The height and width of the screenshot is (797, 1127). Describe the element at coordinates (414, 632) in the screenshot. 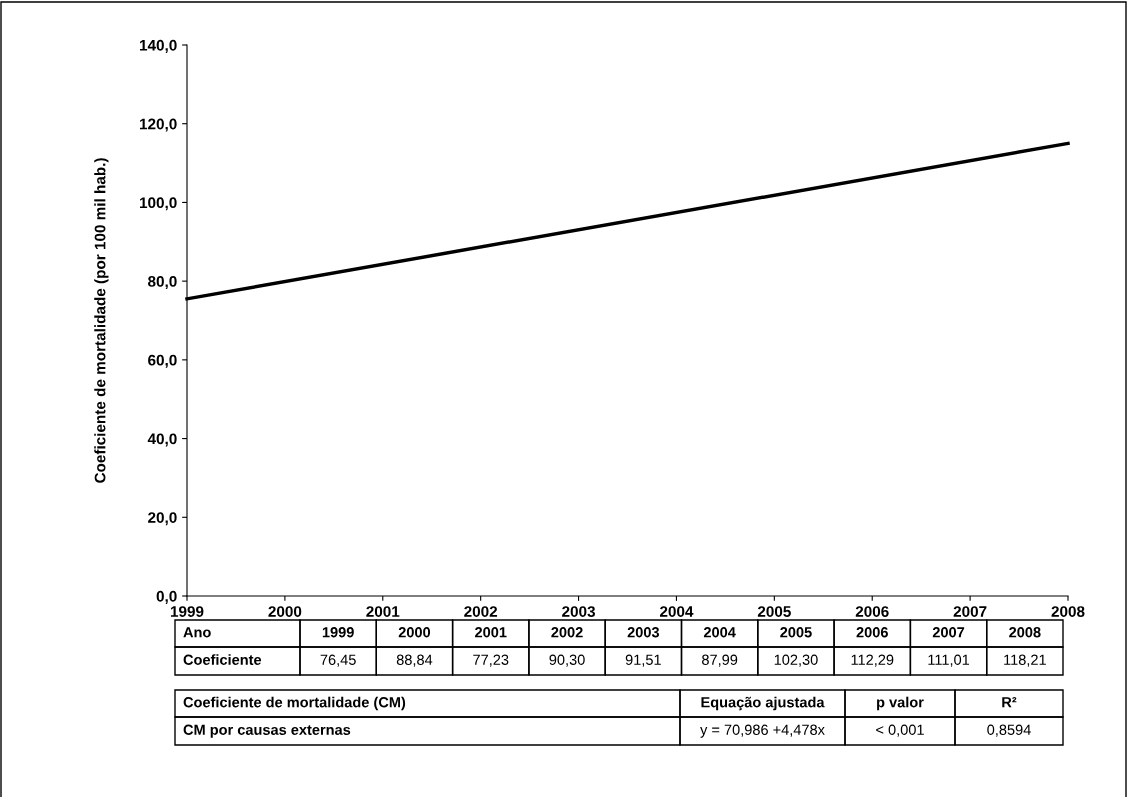

I see `text: 2000` at that location.